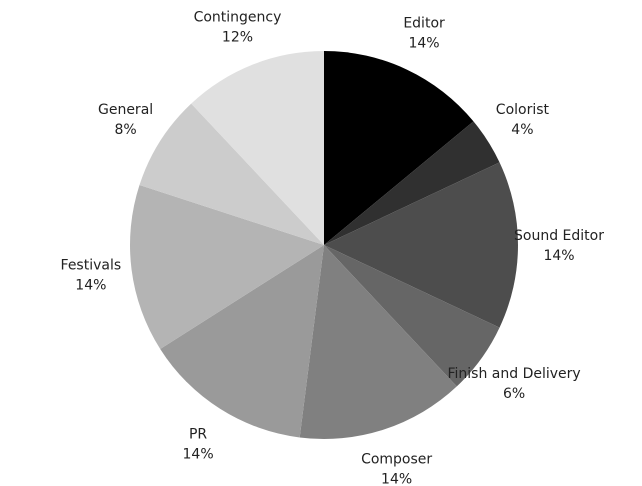  I want to click on value-label: 8%, so click(125, 130).